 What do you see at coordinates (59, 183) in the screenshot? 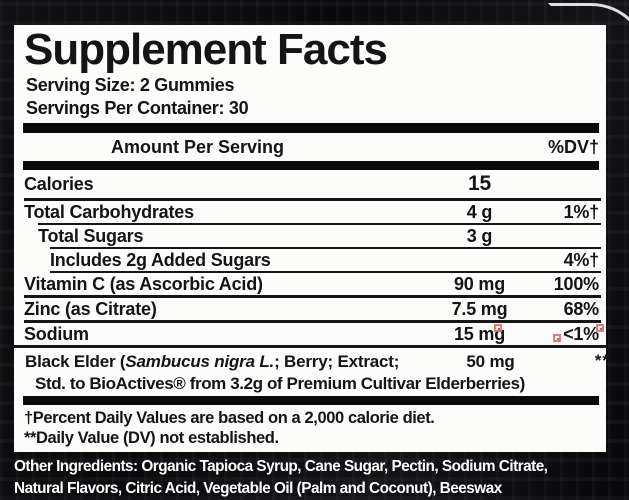
I see `nutrient-name: Calories` at bounding box center [59, 183].